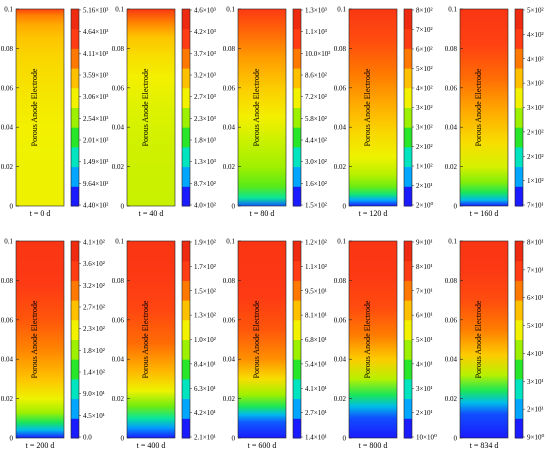 This screenshot has height=458, width=550. Describe the element at coordinates (205, 54) in the screenshot. I see `colorbar-label: 3.7×10³` at that location.